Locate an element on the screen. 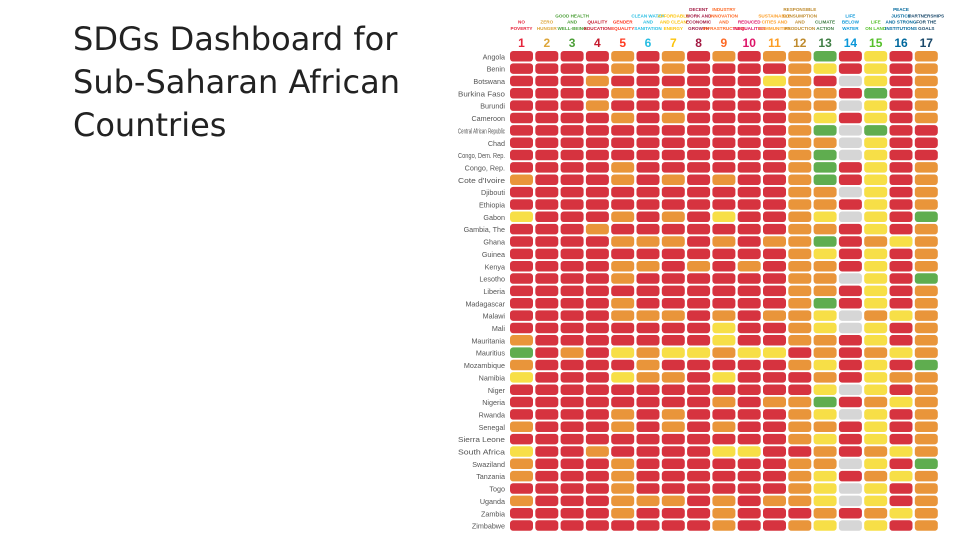  goal-9-label-line: AND is located at coordinates (724, 22).